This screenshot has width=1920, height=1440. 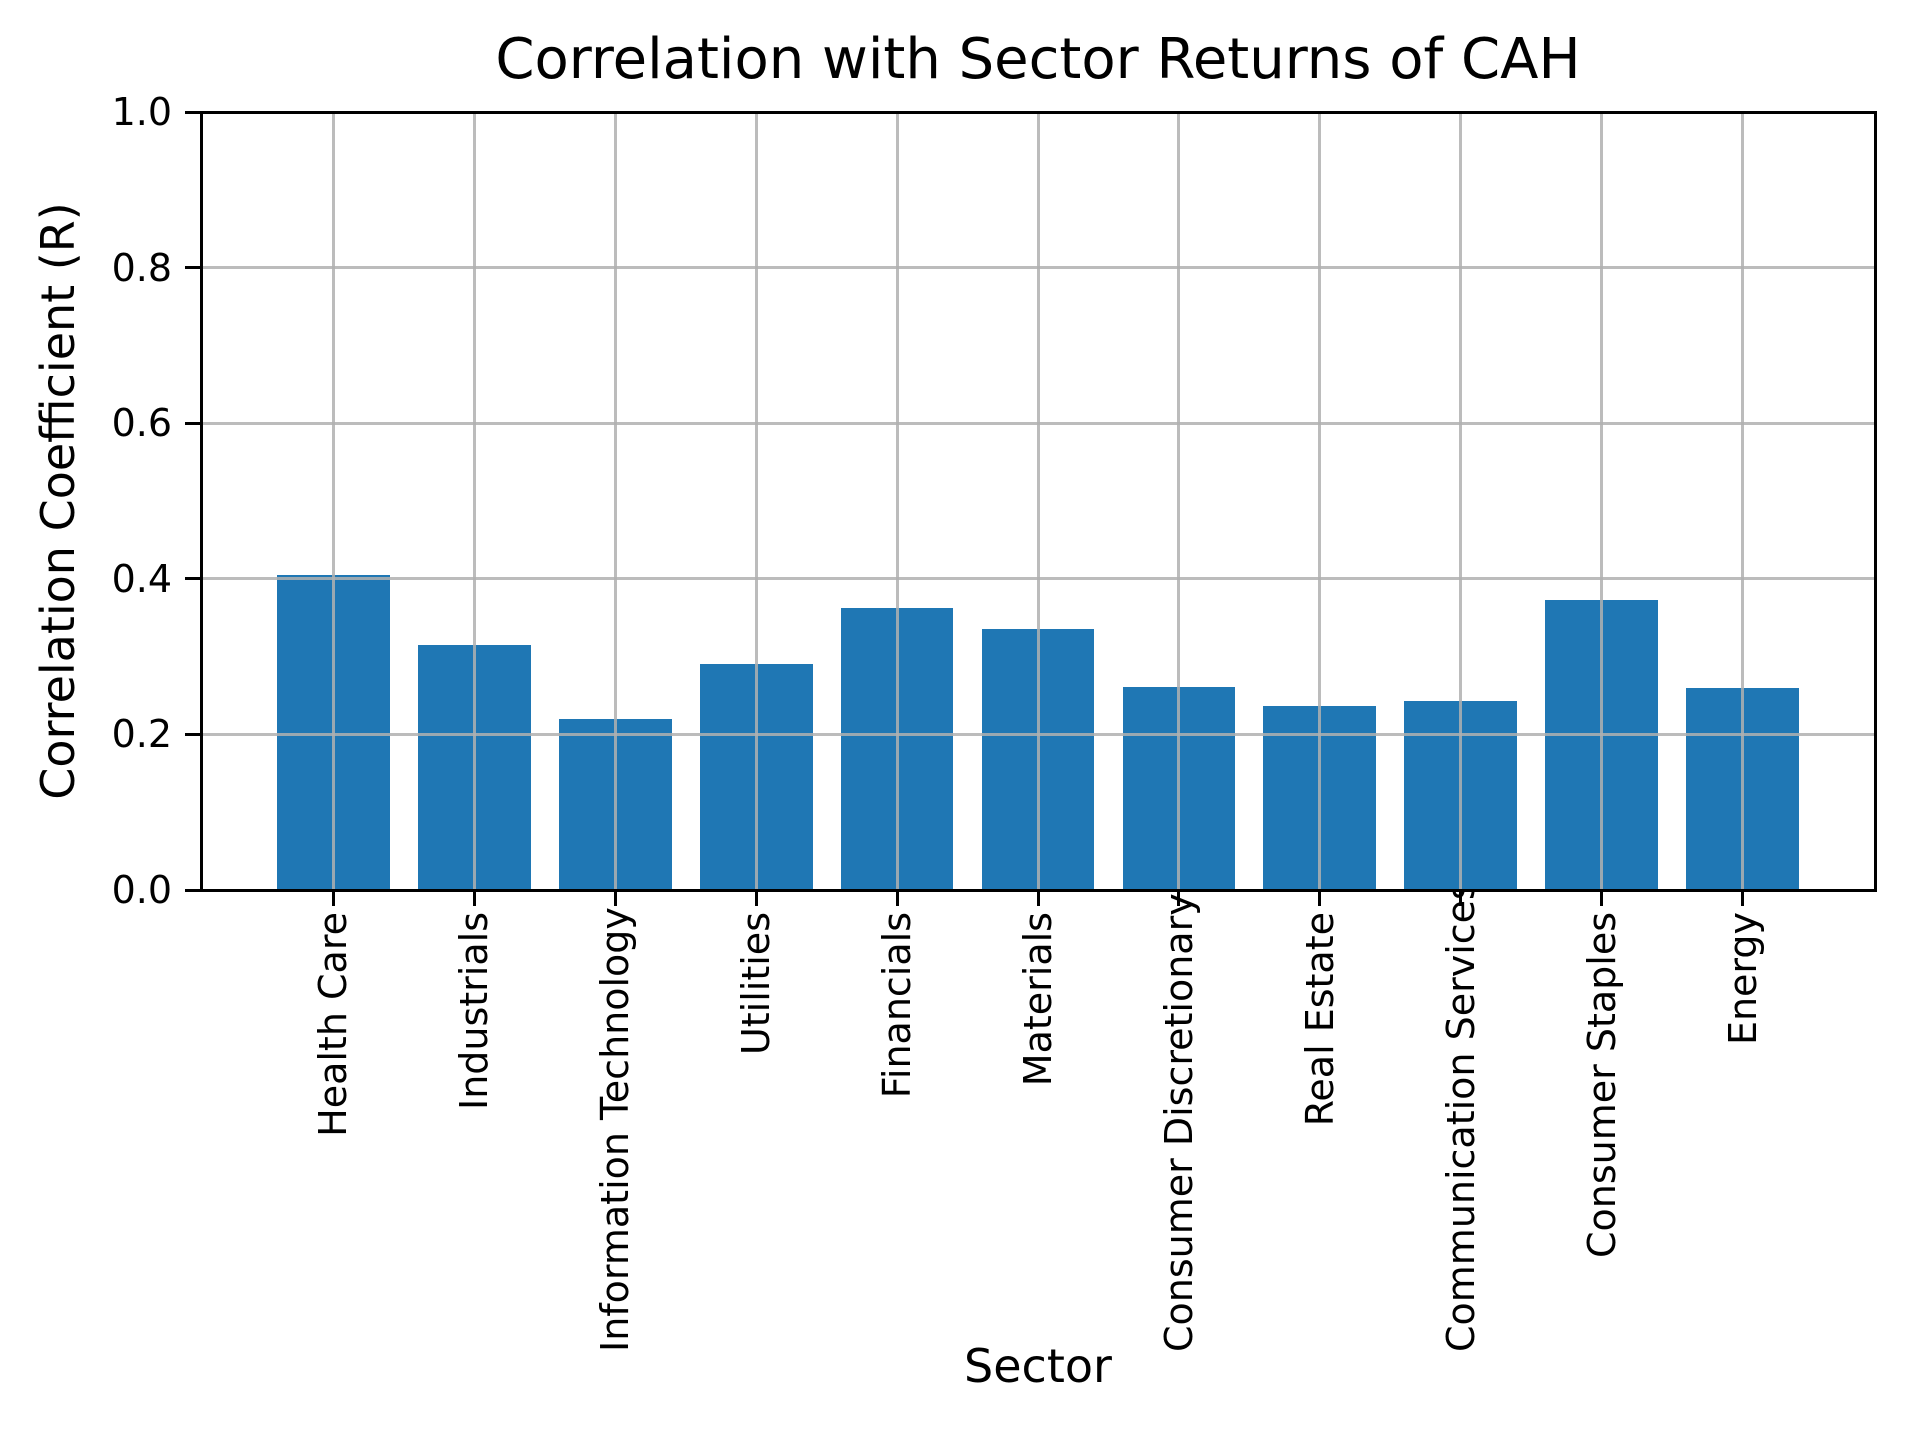 What do you see at coordinates (1743, 501) in the screenshot?
I see `gridline-x-energy` at bounding box center [1743, 501].